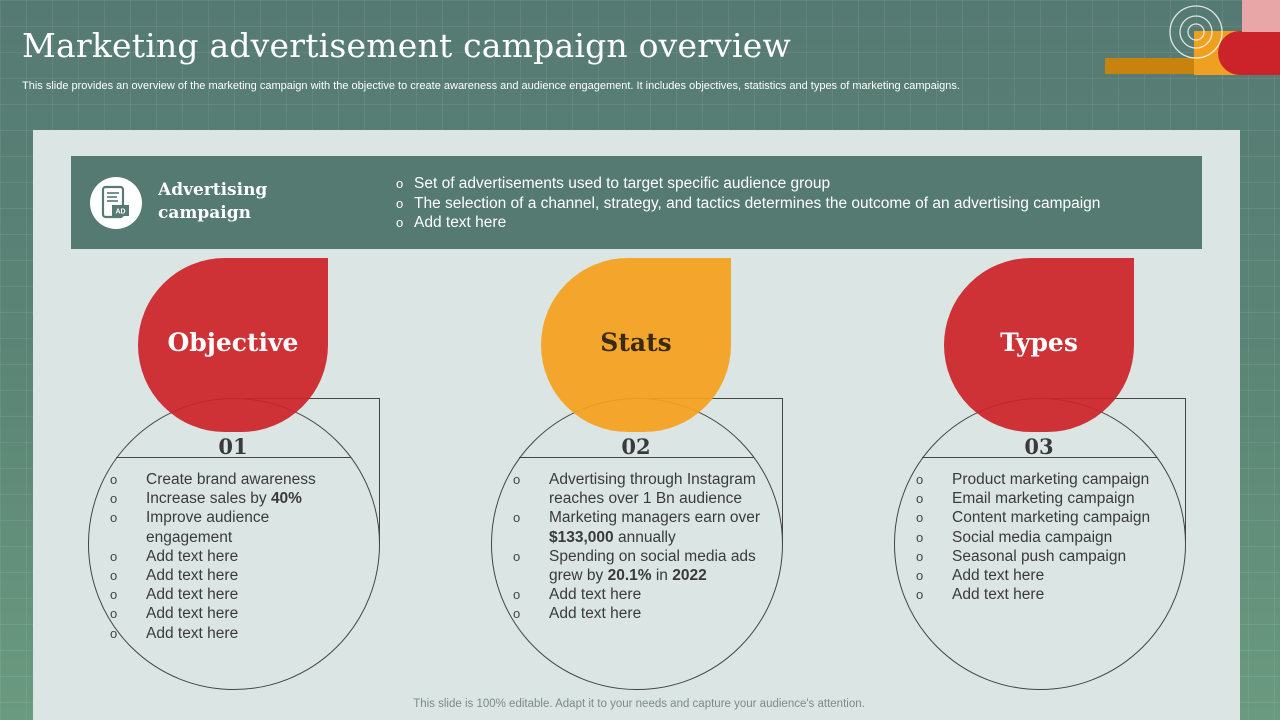  I want to click on card-list-item: Content marketing campaign, so click(1049, 517).